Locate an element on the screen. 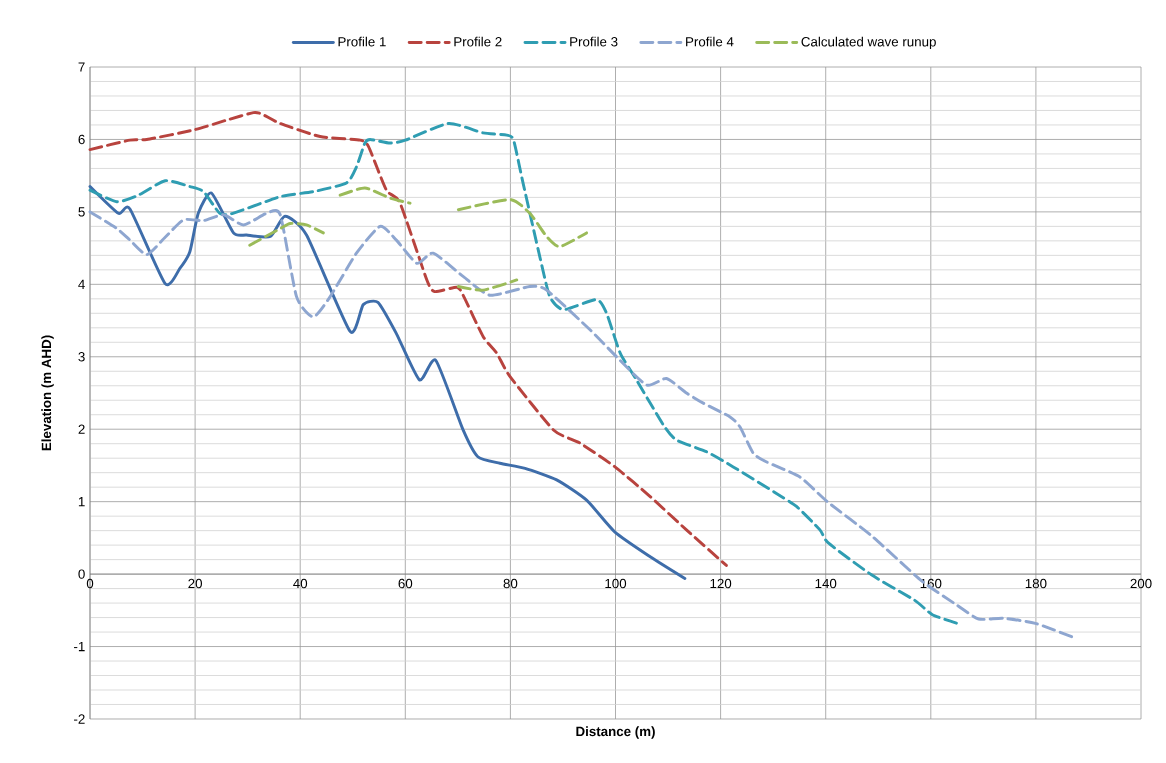 The height and width of the screenshot is (763, 1166). y-tick-label: 1 is located at coordinates (81, 502).